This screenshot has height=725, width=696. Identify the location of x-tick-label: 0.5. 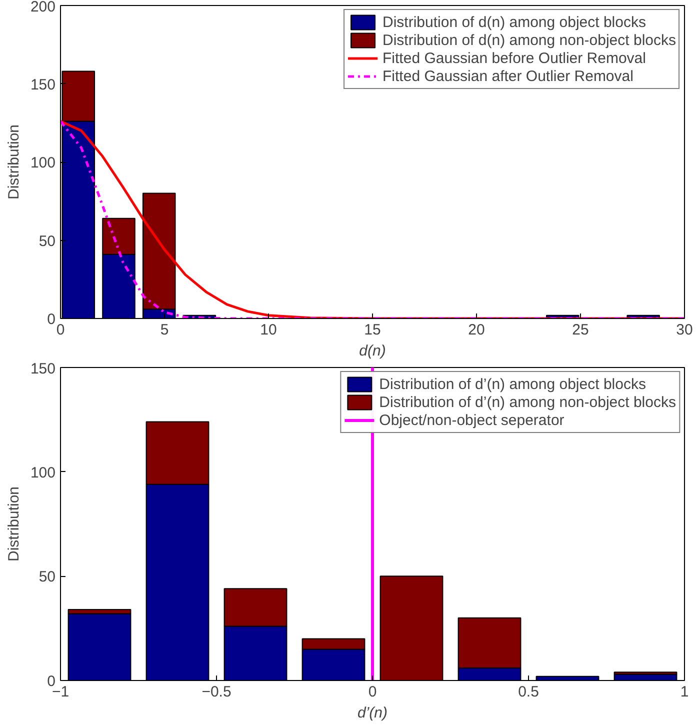
(528, 692).